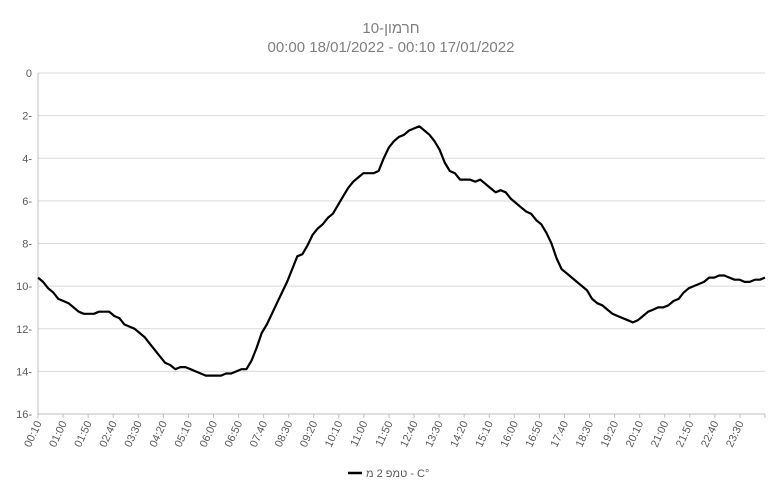 The width and height of the screenshot is (782, 500). What do you see at coordinates (27, 245) in the screenshot?
I see `y-tick-label: 8-` at bounding box center [27, 245].